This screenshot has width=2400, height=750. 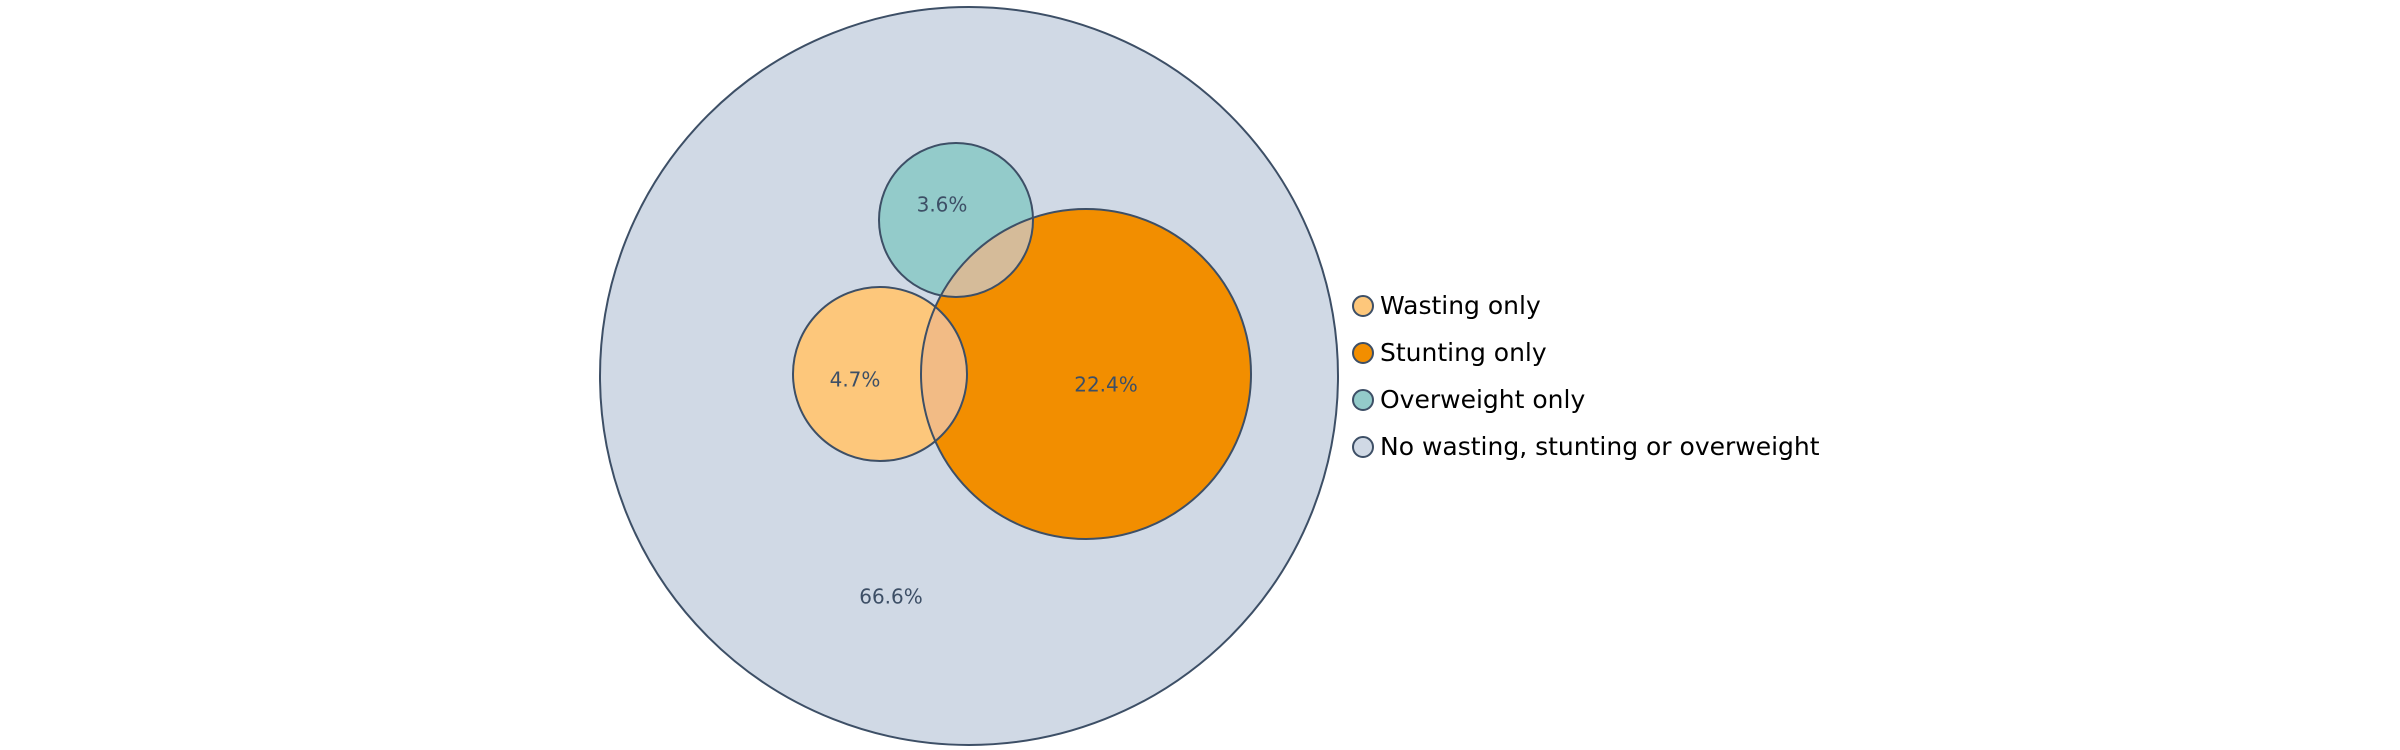 What do you see at coordinates (1600, 446) in the screenshot?
I see `legend-label-none: No wasting, stunting or overweight` at bounding box center [1600, 446].